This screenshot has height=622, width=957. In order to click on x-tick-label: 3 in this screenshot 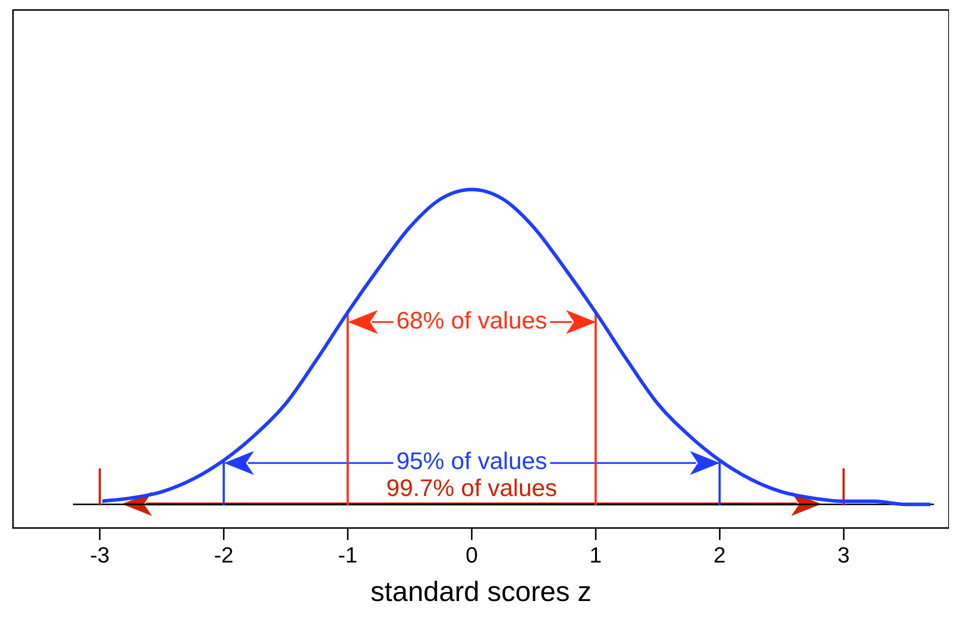, I will do `click(843, 555)`.